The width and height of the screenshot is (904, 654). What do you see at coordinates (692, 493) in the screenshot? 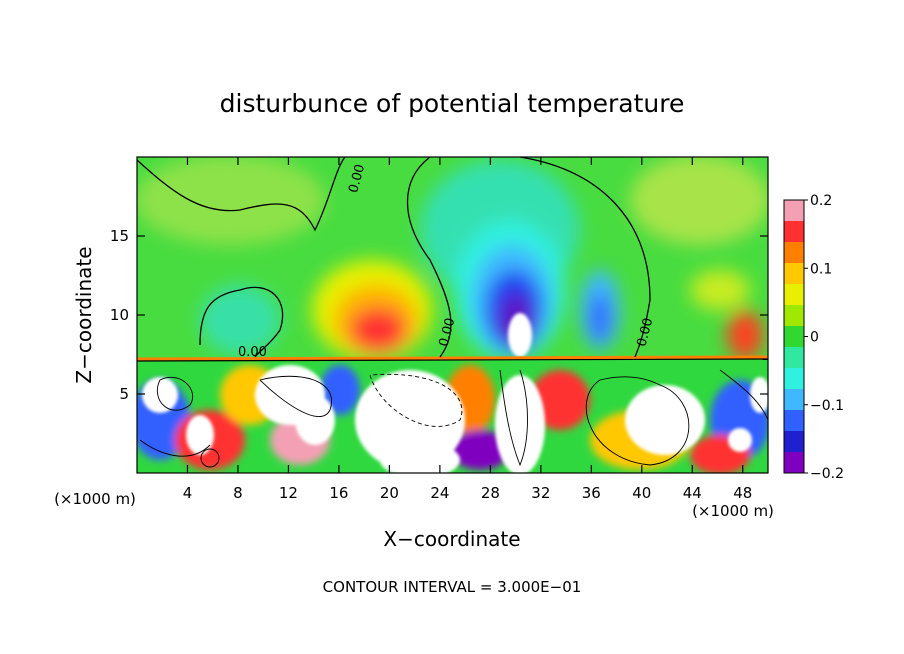
I see `x-tick-label: 44` at bounding box center [692, 493].